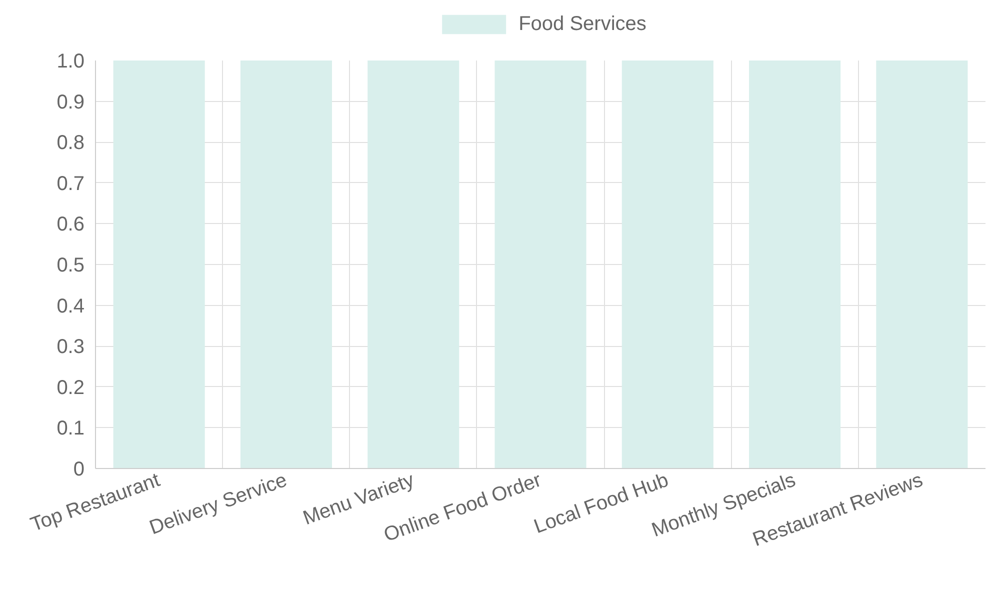 The width and height of the screenshot is (1000, 600). Describe the element at coordinates (70, 102) in the screenshot. I see `y-tick-label: 0.9` at that location.